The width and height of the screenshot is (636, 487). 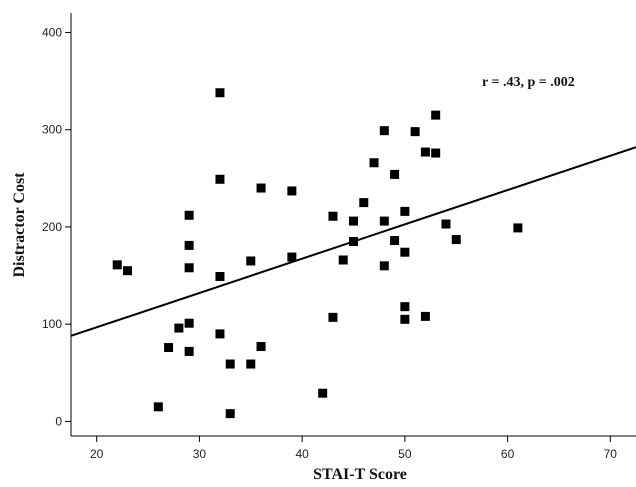 What do you see at coordinates (58, 421) in the screenshot?
I see `y-tick-label: 0` at bounding box center [58, 421].